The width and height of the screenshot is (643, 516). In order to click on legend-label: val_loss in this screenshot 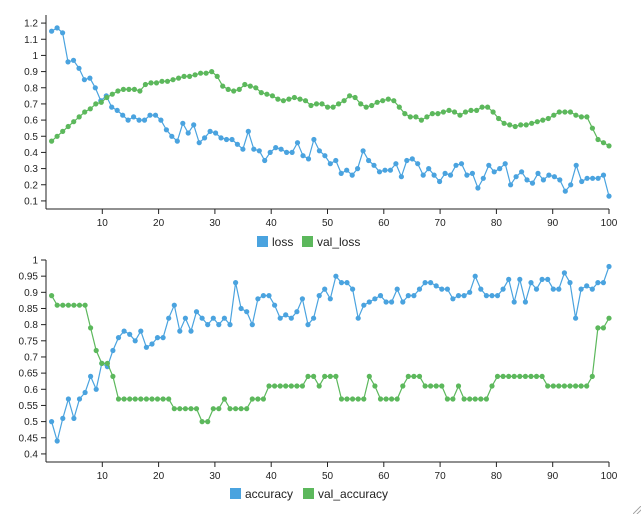, I will do `click(338, 242)`.